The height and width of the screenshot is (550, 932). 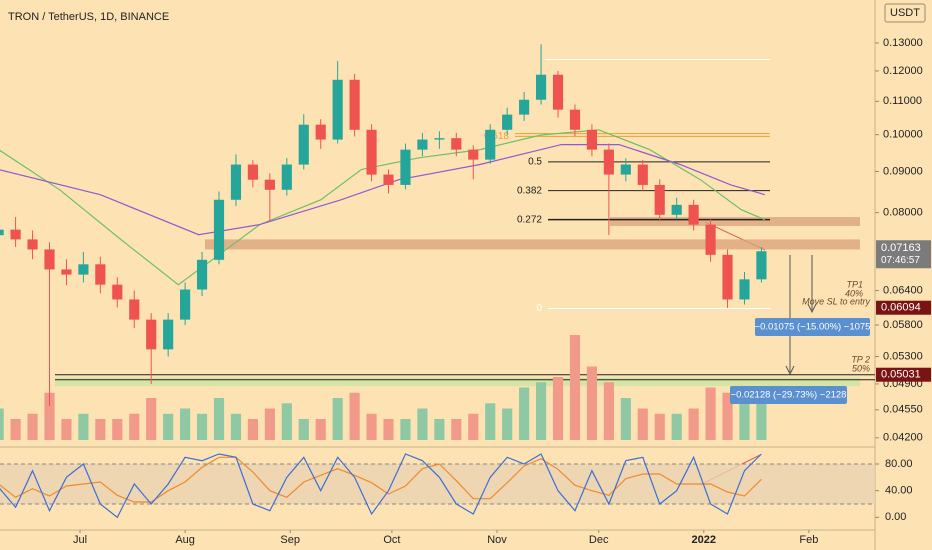 What do you see at coordinates (903, 325) in the screenshot?
I see `y-tick-label: 0.05800` at bounding box center [903, 325].